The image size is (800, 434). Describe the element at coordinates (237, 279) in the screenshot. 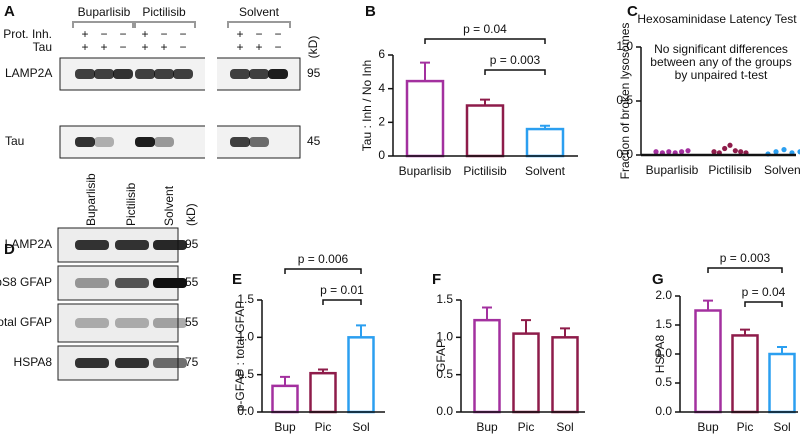

I see `panel-letter: E` at that location.